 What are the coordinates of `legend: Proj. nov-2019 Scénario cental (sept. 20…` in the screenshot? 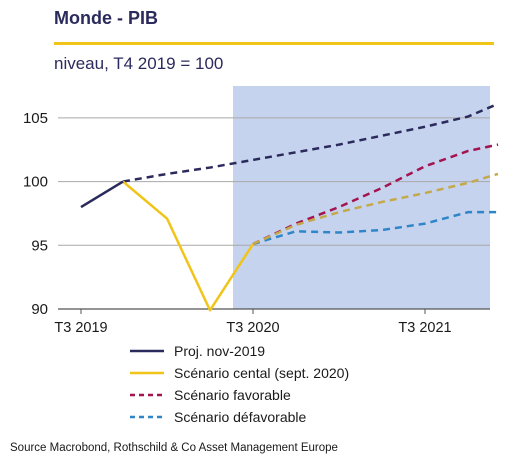 It's located at (239, 384).